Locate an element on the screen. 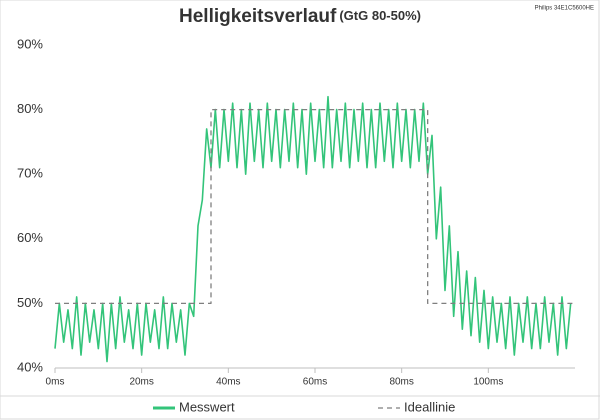  x-tick-label: 80ms is located at coordinates (401, 382).